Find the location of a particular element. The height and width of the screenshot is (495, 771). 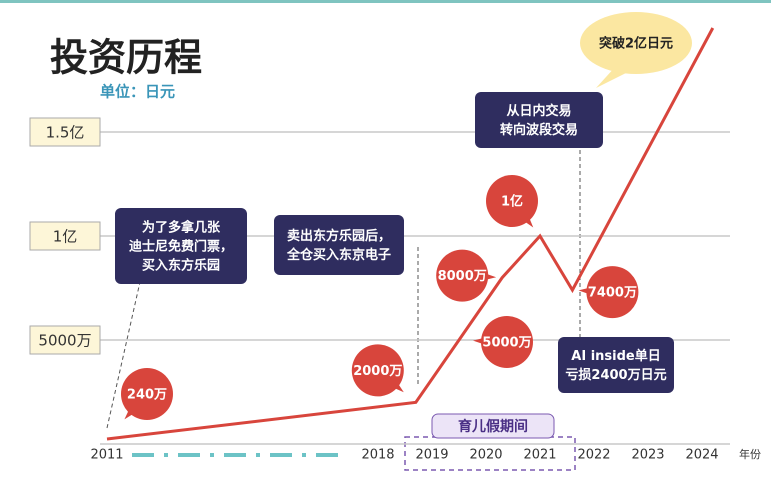

x-tick-label: 2021 is located at coordinates (539, 455).